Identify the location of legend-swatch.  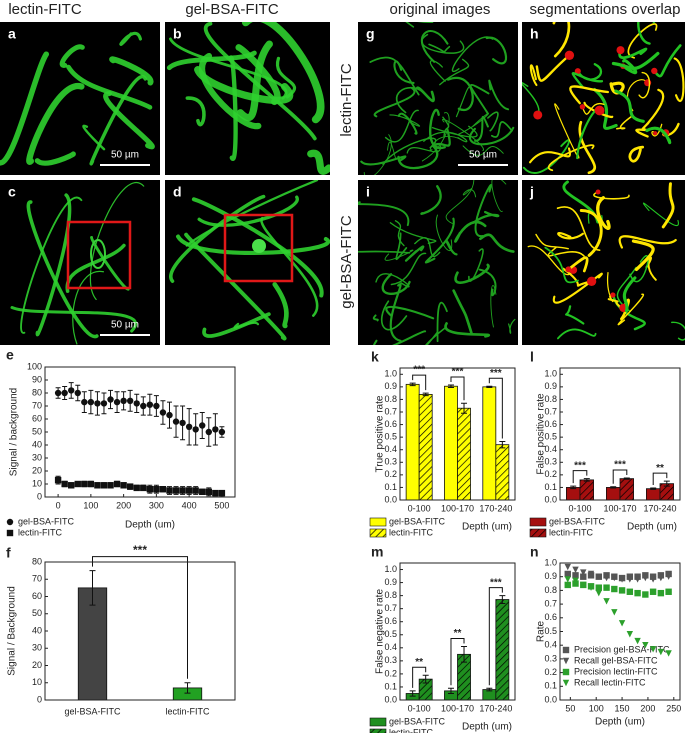
(538, 533).